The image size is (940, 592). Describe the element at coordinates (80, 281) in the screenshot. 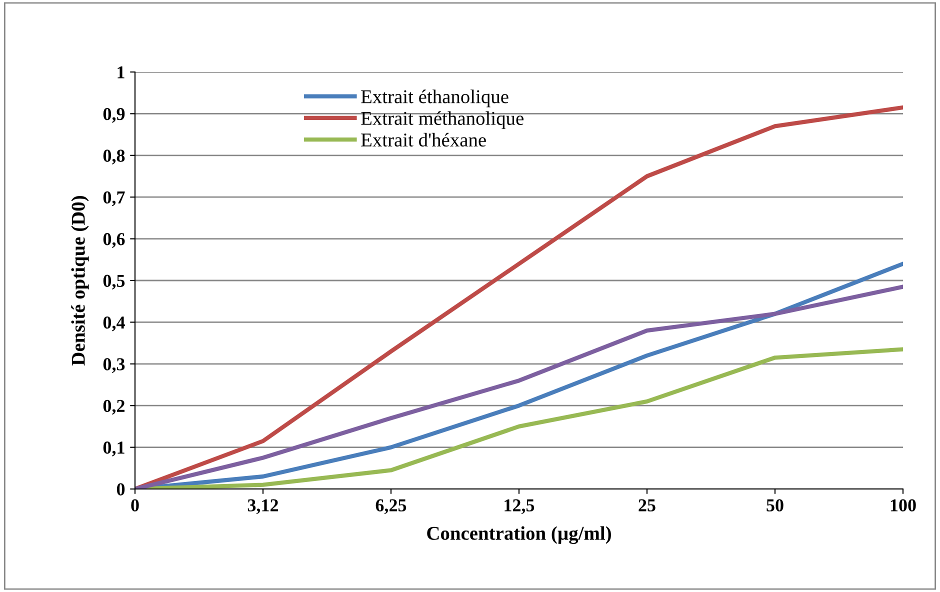

I see `y-axis-title: Densité optique (D0)` at that location.